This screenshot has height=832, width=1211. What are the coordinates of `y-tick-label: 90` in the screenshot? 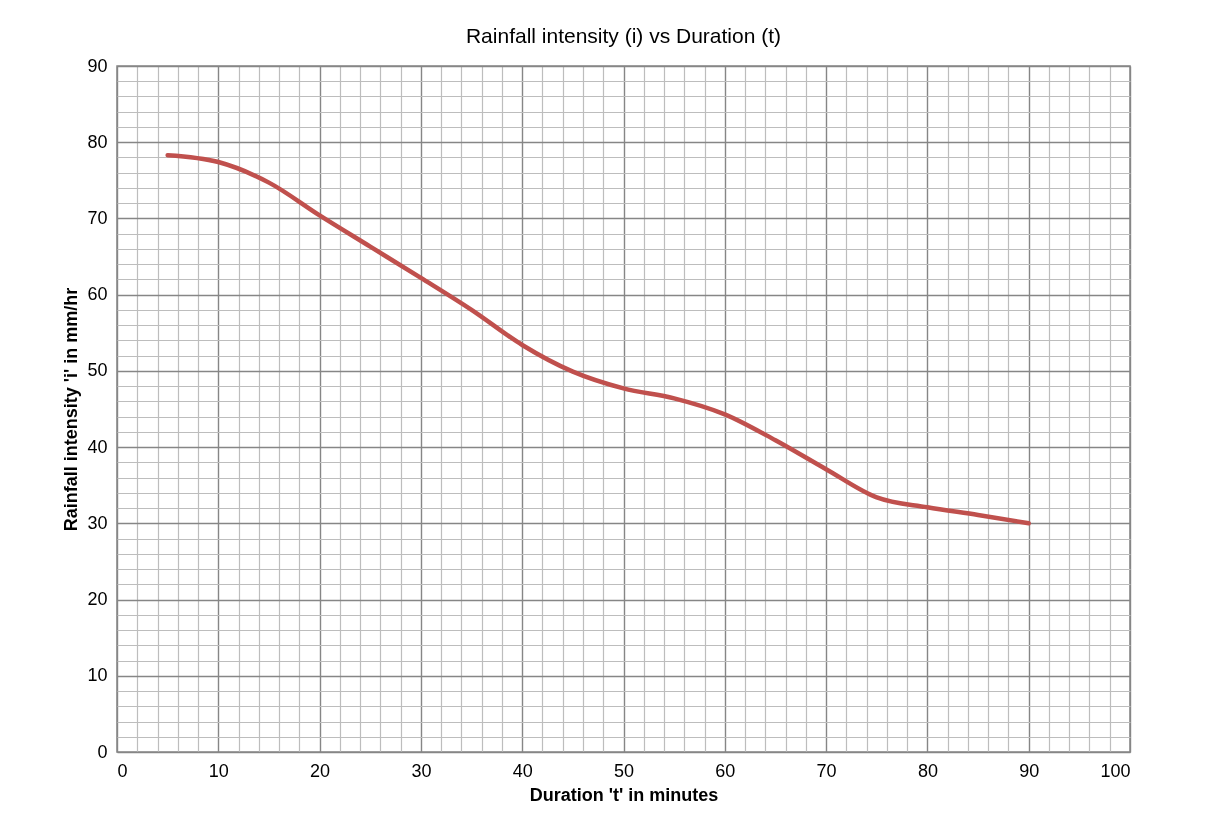 It's located at (97, 65).